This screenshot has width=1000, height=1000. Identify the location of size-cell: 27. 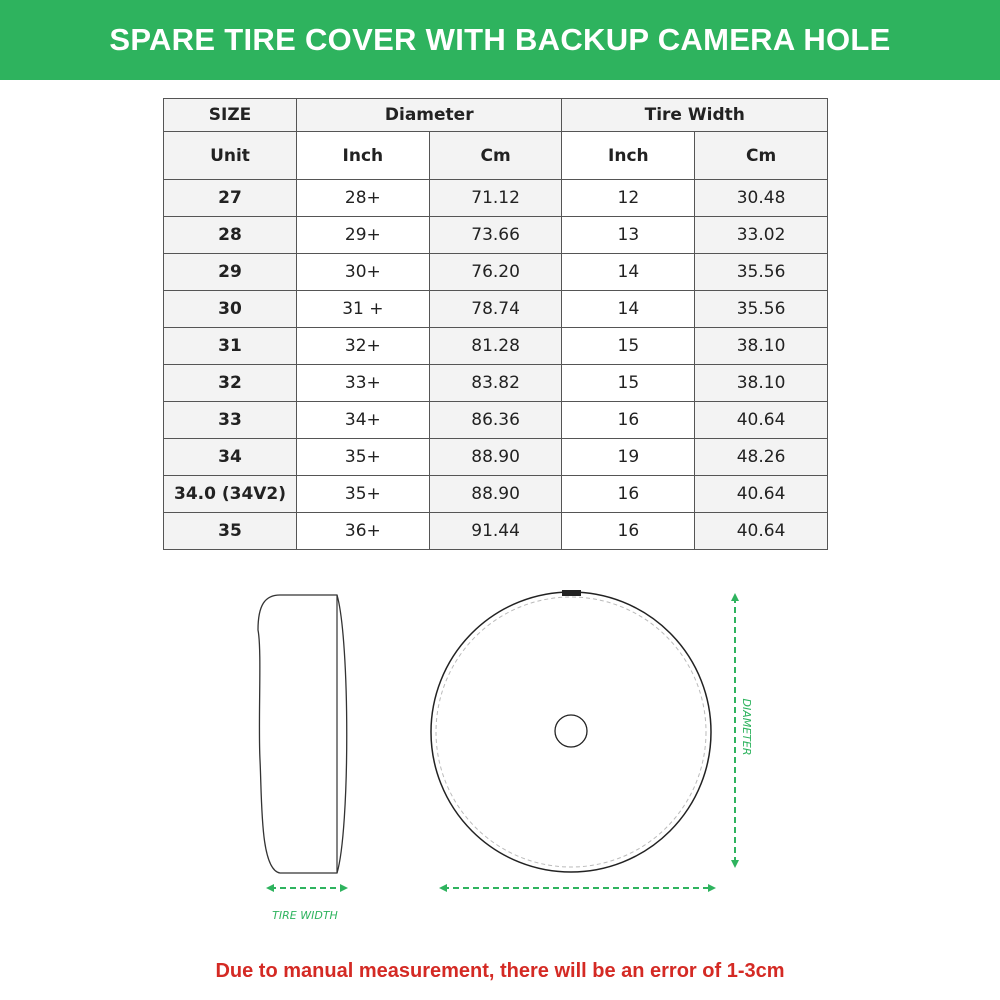
(230, 198).